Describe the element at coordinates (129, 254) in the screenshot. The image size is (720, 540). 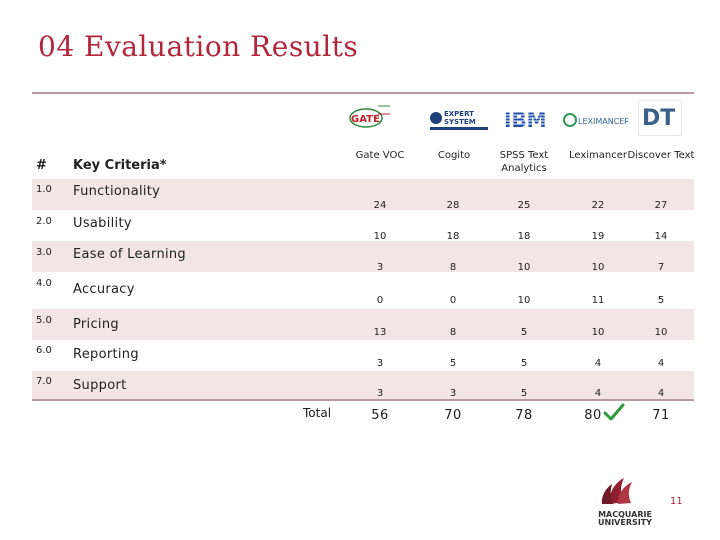
I see `row-criteria: Ease of Learning` at that location.